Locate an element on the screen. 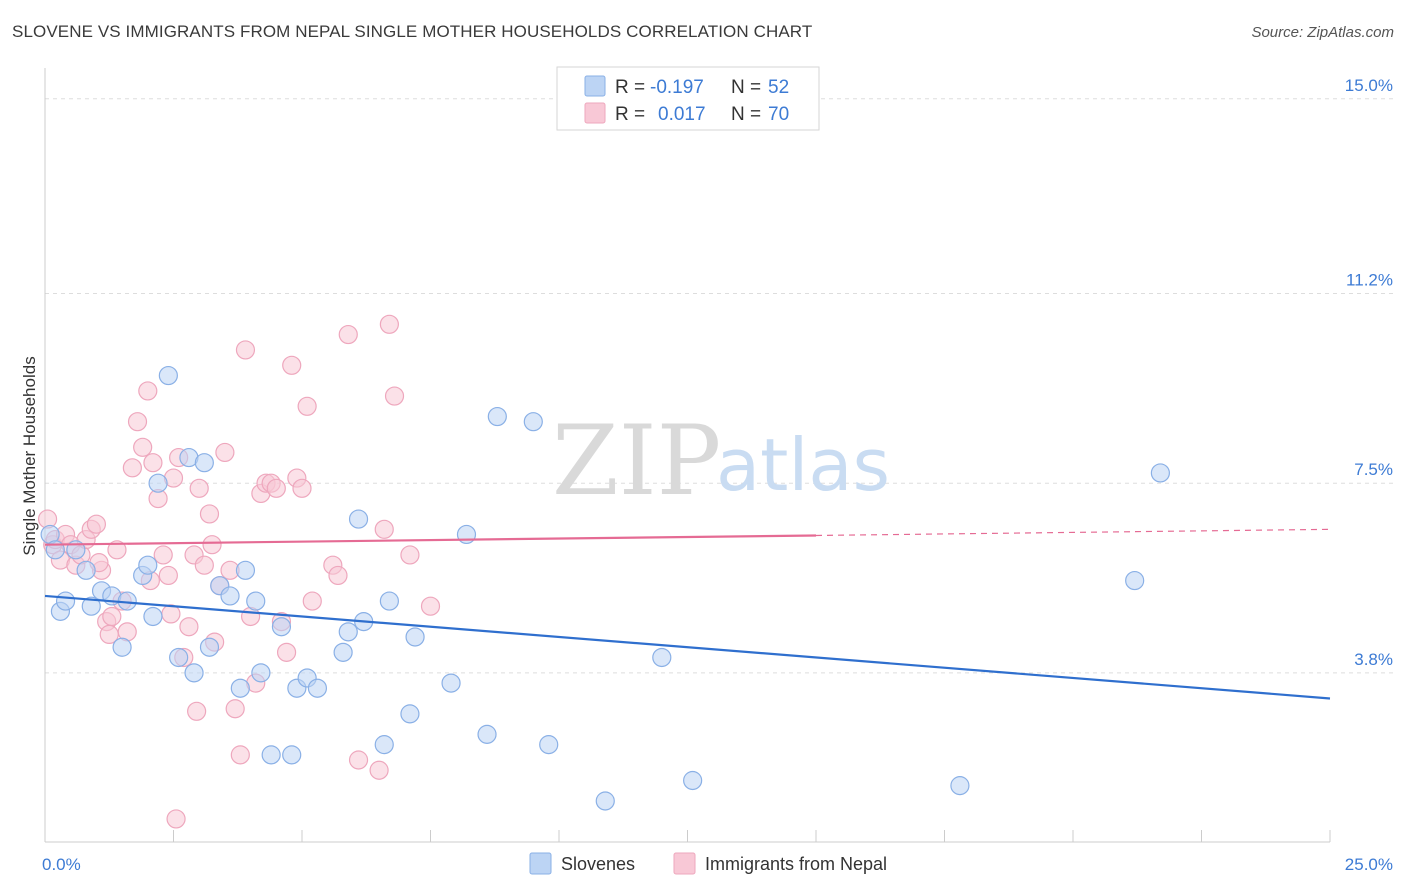  nepal-trend-line is located at coordinates (430, 540).